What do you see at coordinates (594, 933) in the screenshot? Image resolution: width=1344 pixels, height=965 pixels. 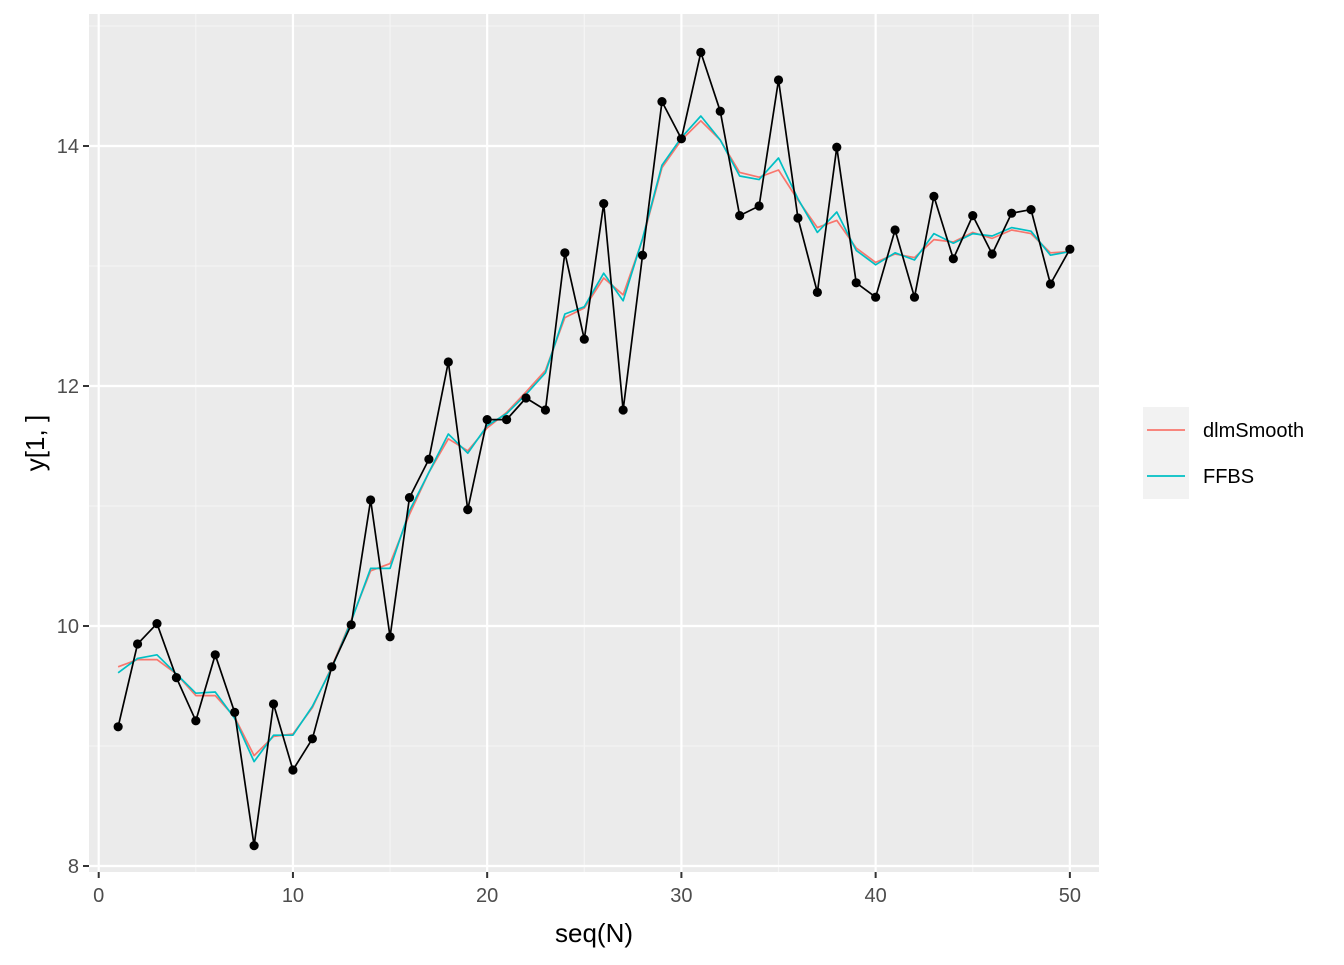 I see `x-axis-title: seq(N)` at bounding box center [594, 933].